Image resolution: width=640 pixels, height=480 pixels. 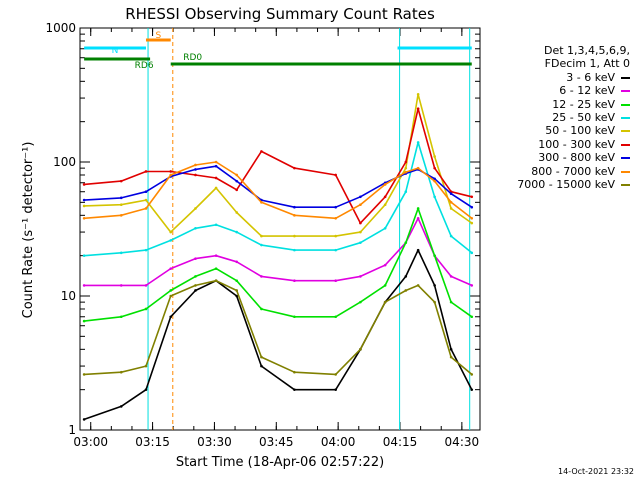 I want to click on legend-entry: 300 - 800 keV, so click(x=573, y=157).